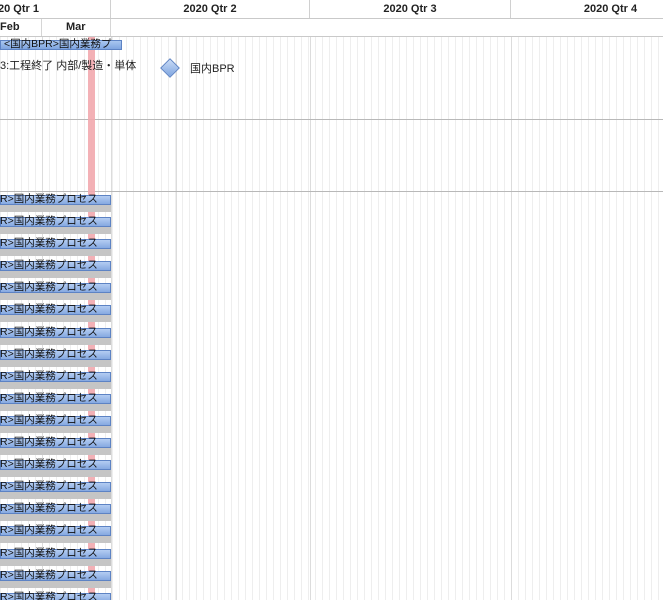 The width and height of the screenshot is (663, 600). Describe the element at coordinates (587, 9) in the screenshot. I see `quarter-header-q4: 2020 Qtr 4` at that location.